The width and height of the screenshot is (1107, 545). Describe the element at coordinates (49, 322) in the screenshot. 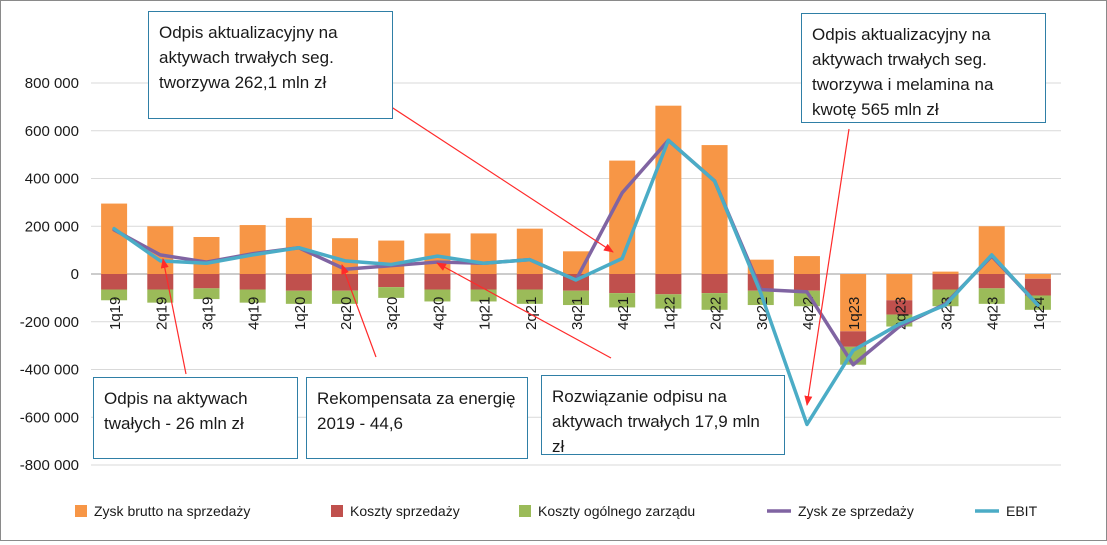

I see `y-tick-label: -200 000` at that location.